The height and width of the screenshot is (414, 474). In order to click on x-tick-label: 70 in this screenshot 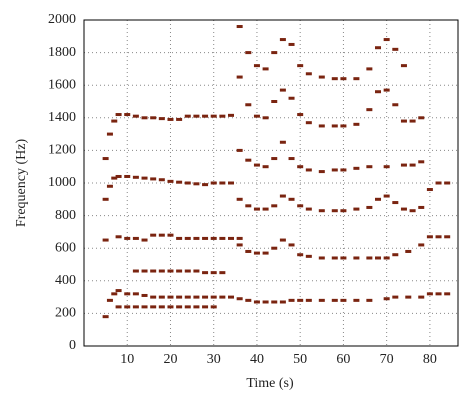, I will do `click(387, 359)`.